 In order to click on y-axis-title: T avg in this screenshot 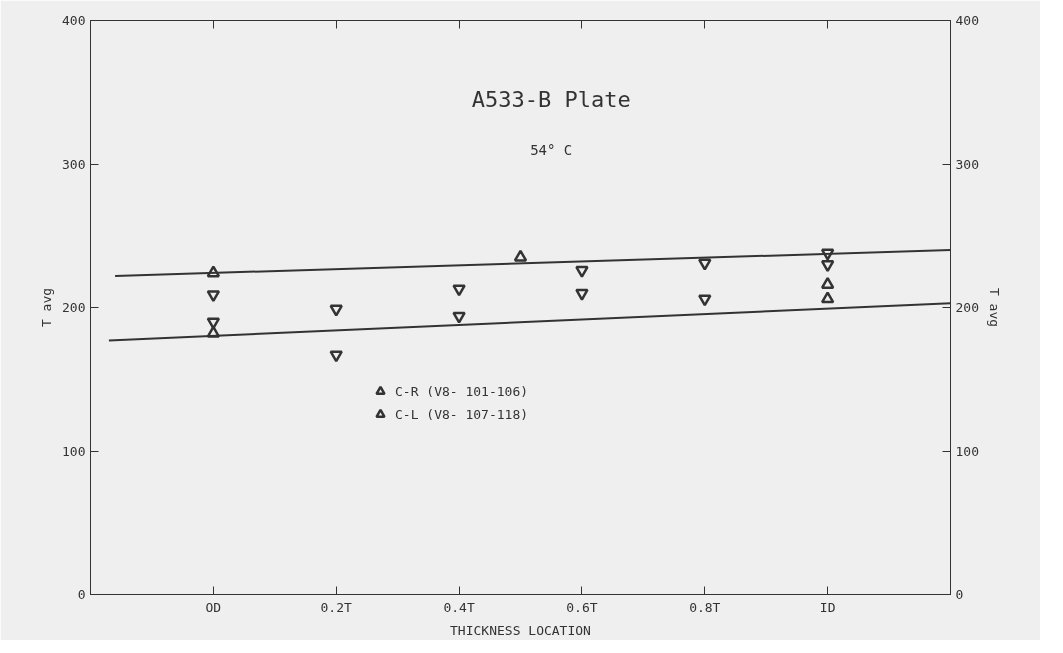, I will do `click(47, 307)`.